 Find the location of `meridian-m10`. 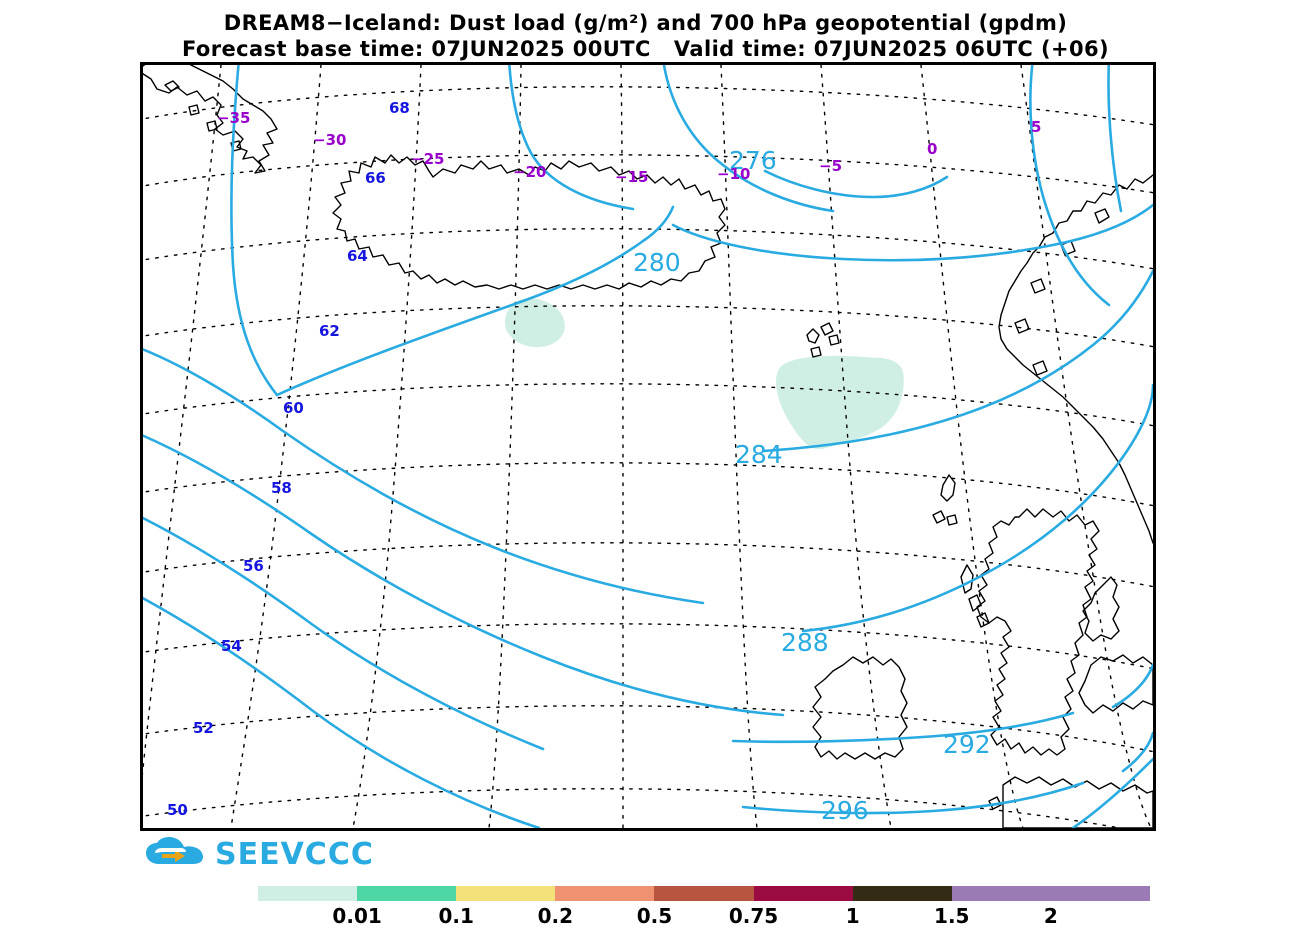

meridian-m10 is located at coordinates (739, 446).